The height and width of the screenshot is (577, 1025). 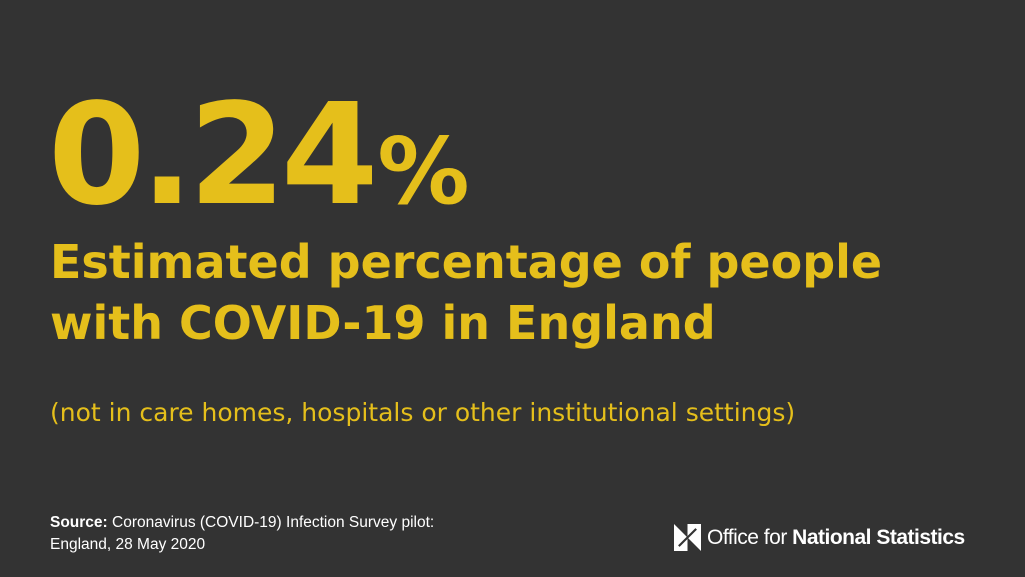 I want to click on statistic-value: 0.24, so click(x=213, y=155).